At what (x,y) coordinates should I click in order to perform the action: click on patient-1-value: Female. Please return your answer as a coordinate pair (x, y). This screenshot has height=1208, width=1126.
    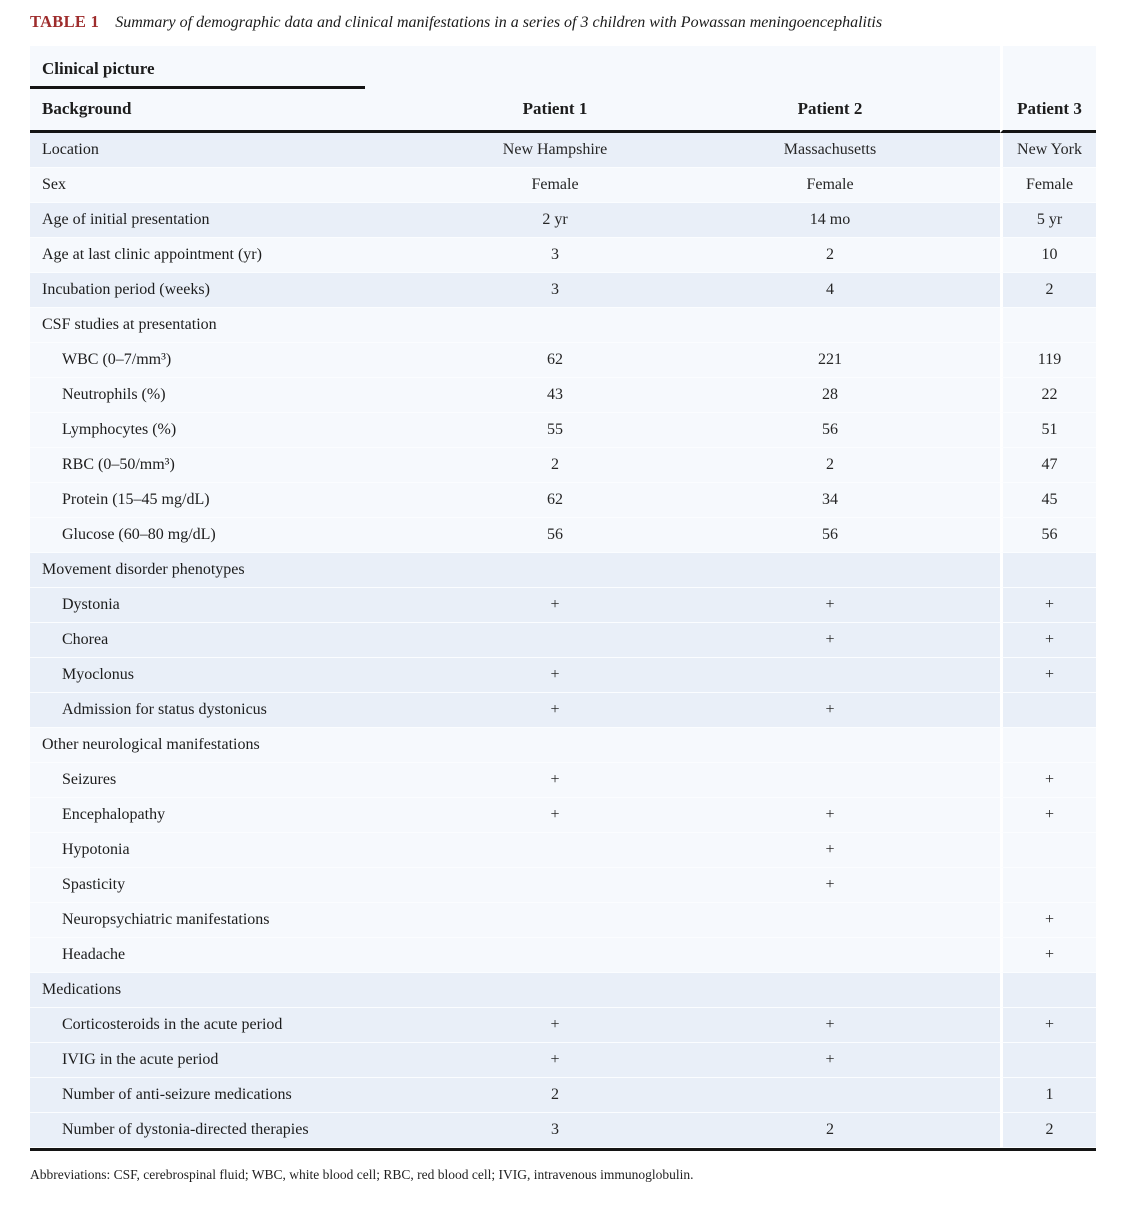
    Looking at the image, I should click on (555, 185).